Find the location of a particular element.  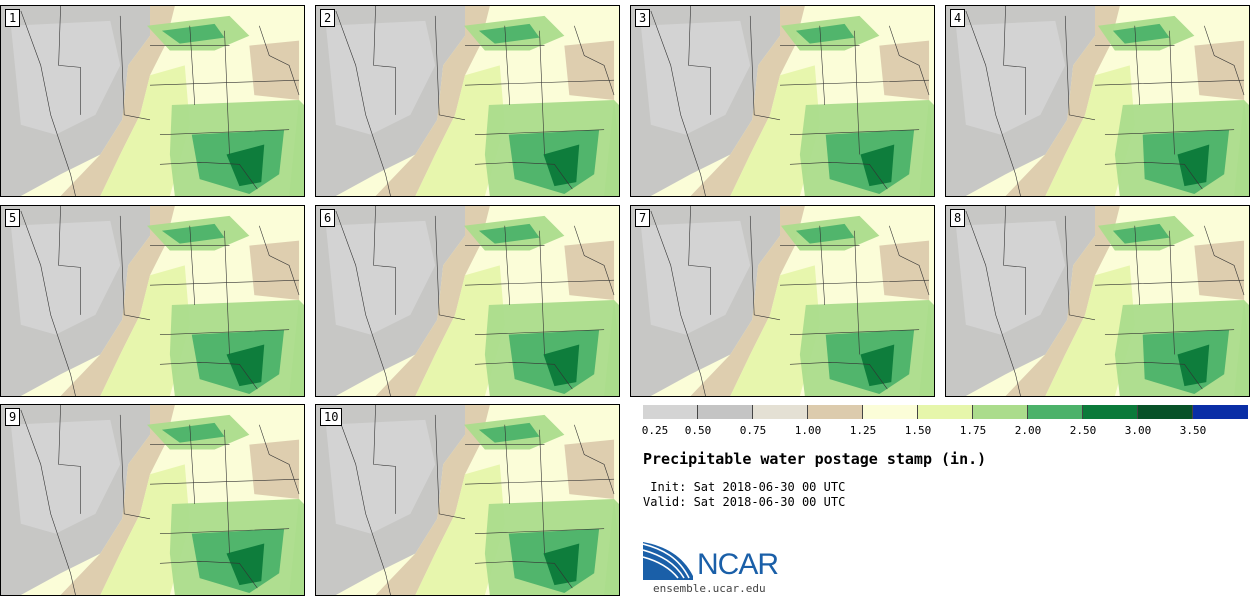

legend-tick-label: 3.00 is located at coordinates (1138, 430).